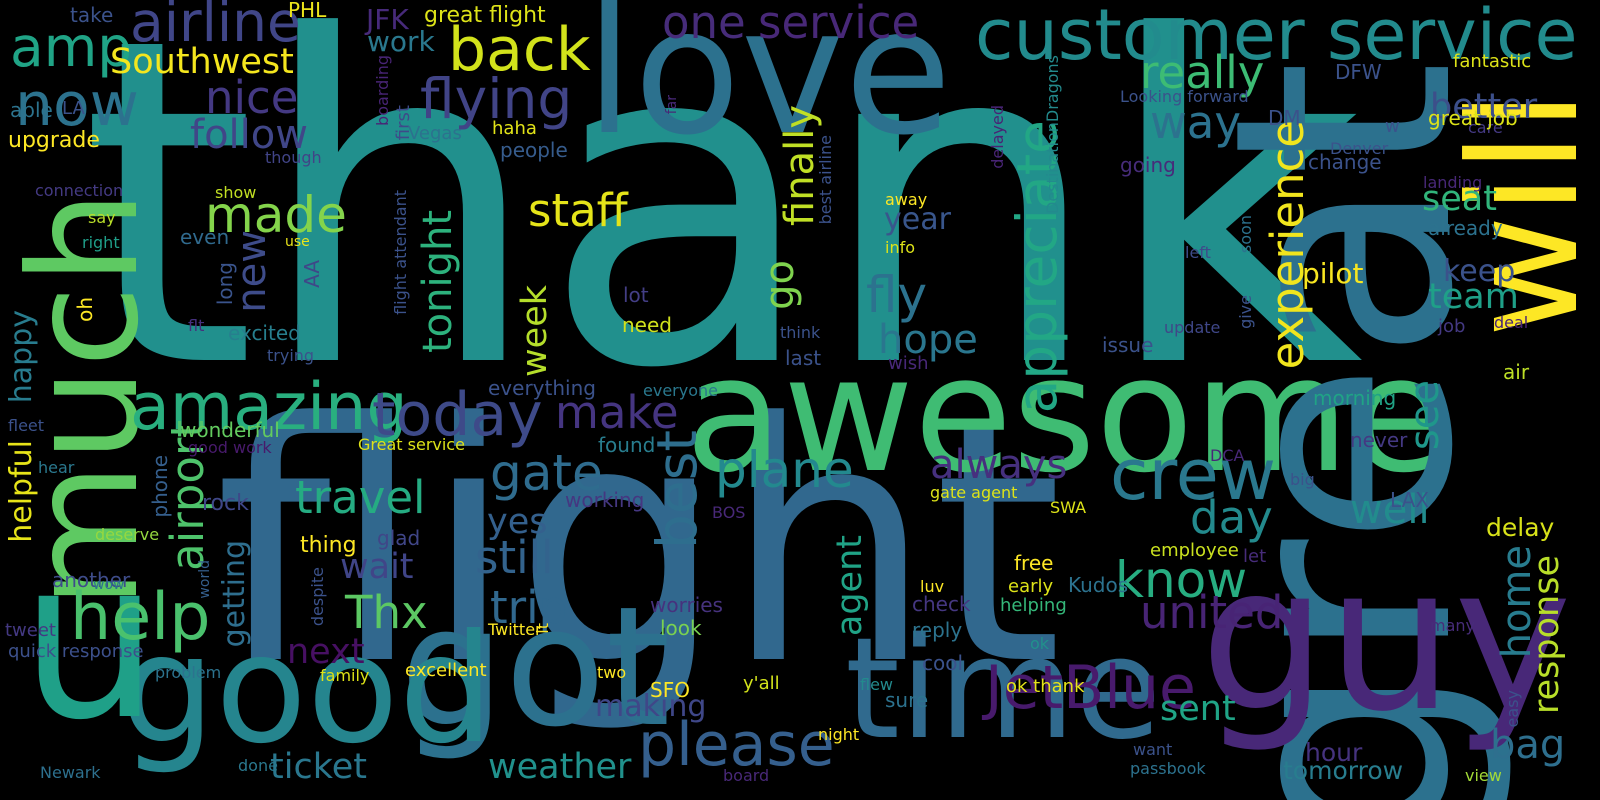  I want to click on cloud-word: Thx, so click(386, 612).